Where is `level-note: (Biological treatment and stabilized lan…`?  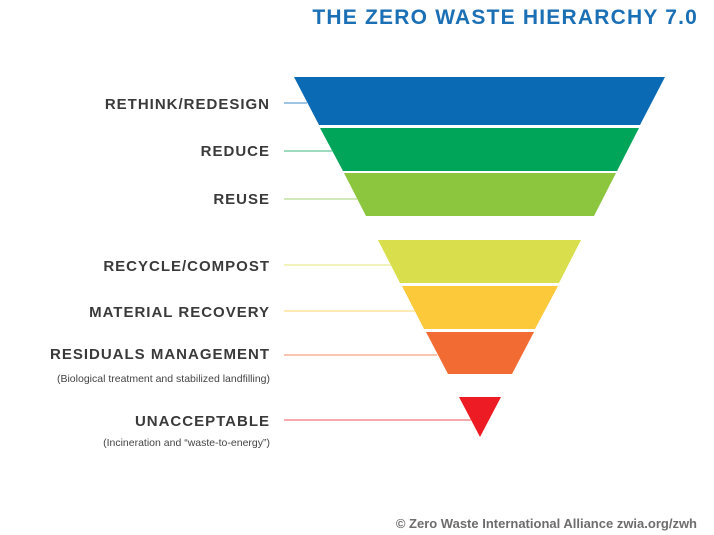 level-note: (Biological treatment and stabilized lan… is located at coordinates (163, 379).